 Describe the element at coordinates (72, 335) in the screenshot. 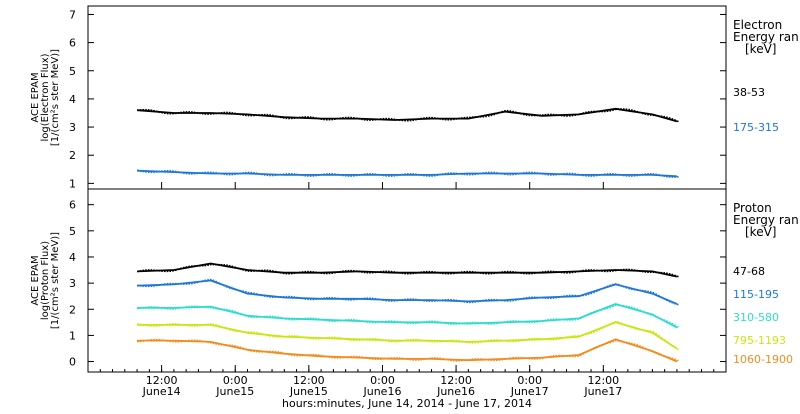

I see `y-tick-label: 1` at that location.